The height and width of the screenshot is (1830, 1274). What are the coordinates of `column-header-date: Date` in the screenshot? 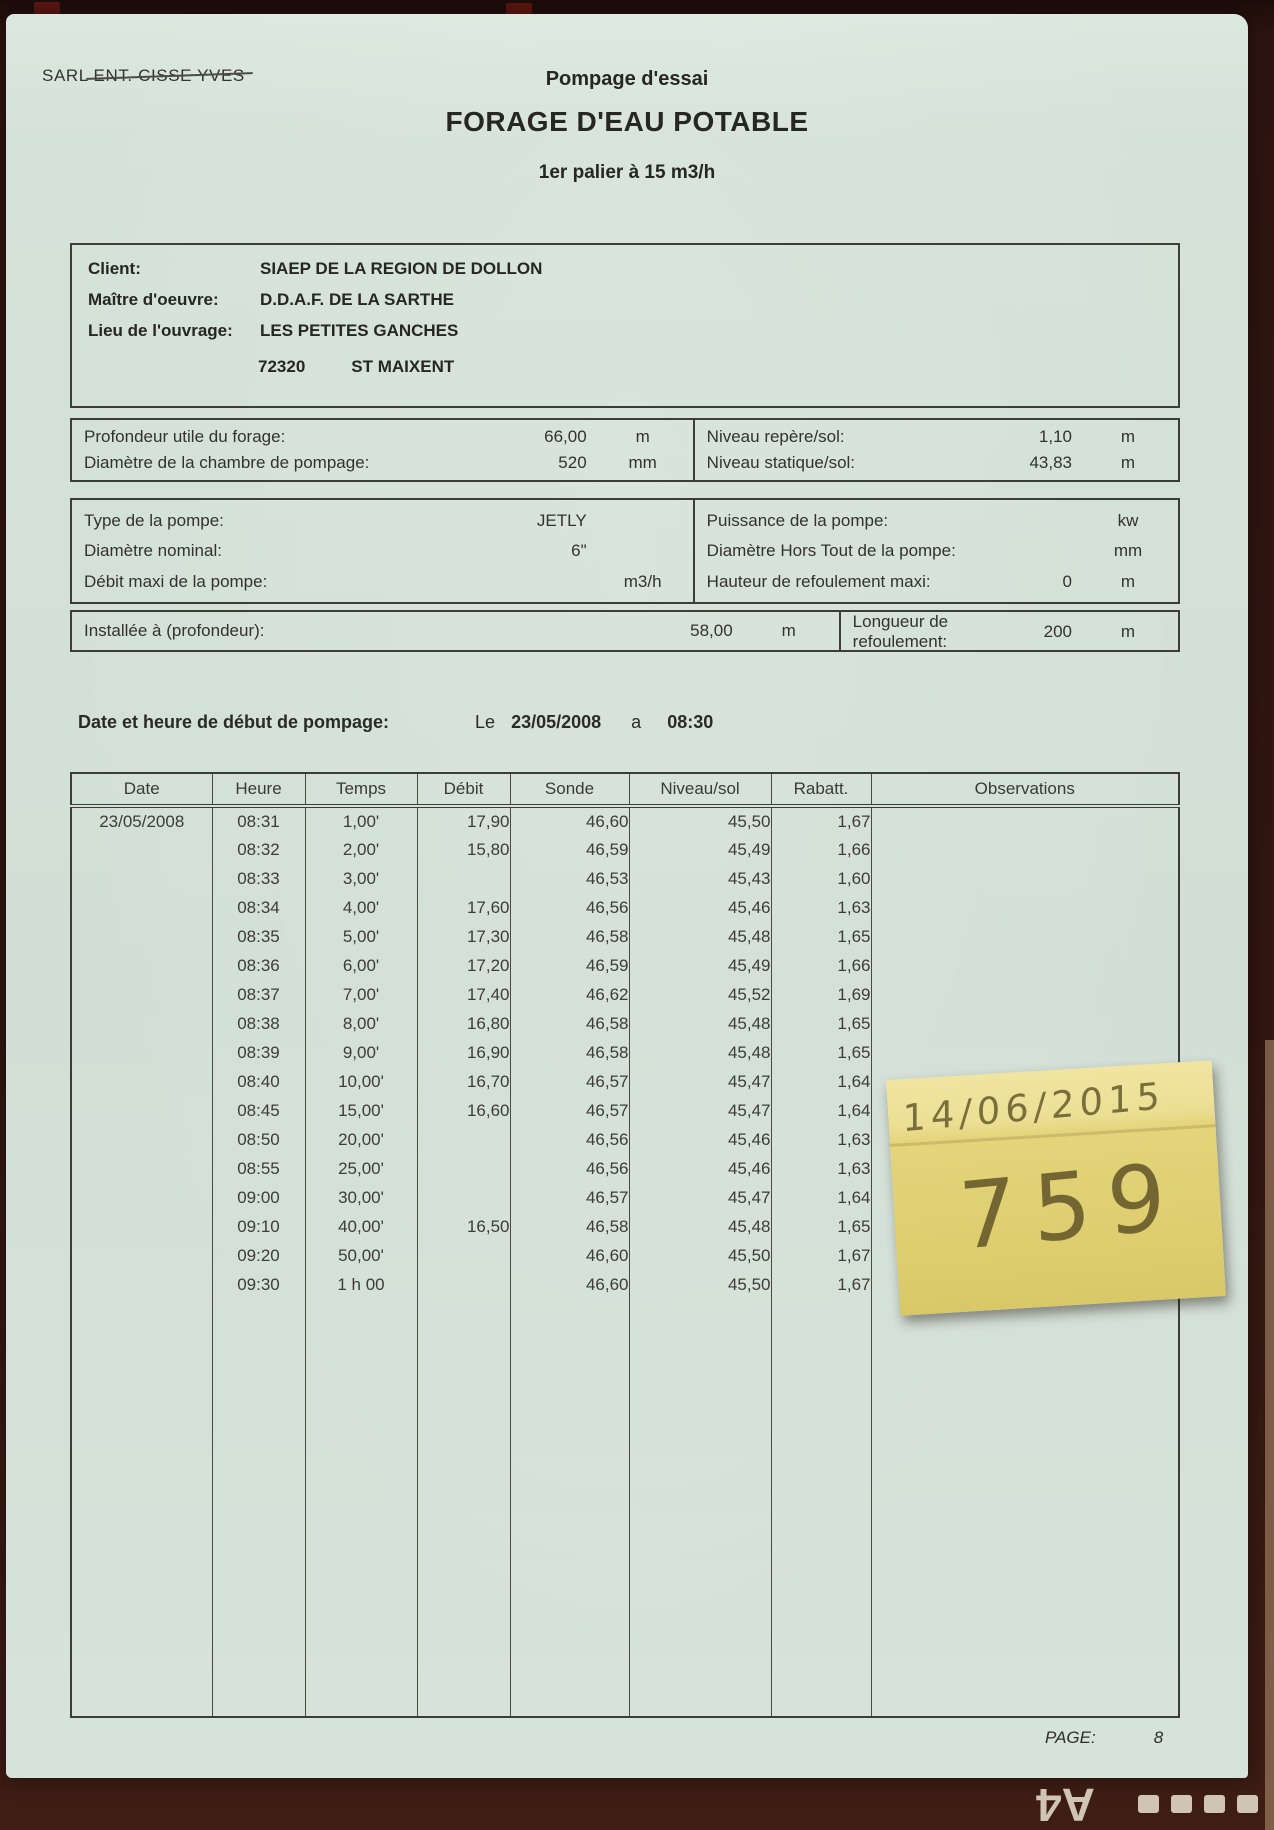 It's located at (141, 790).